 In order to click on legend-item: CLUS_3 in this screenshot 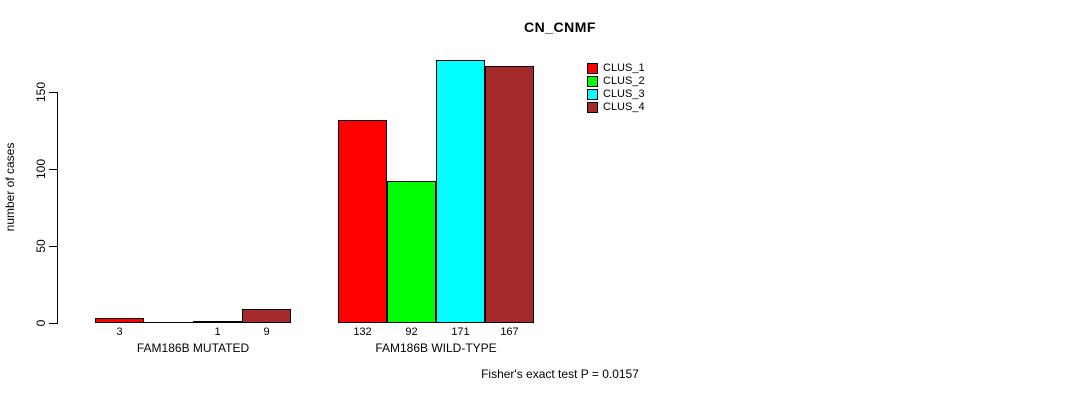, I will do `click(616, 94)`.